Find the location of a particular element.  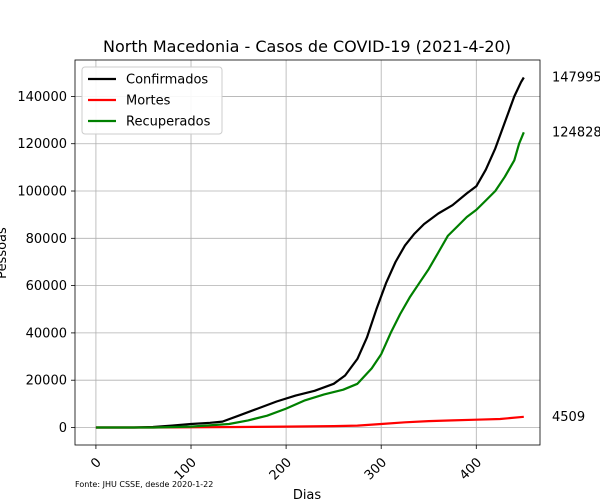

source-note: Fonte: JHU CSSE, desde 2020-1-22 is located at coordinates (144, 484).